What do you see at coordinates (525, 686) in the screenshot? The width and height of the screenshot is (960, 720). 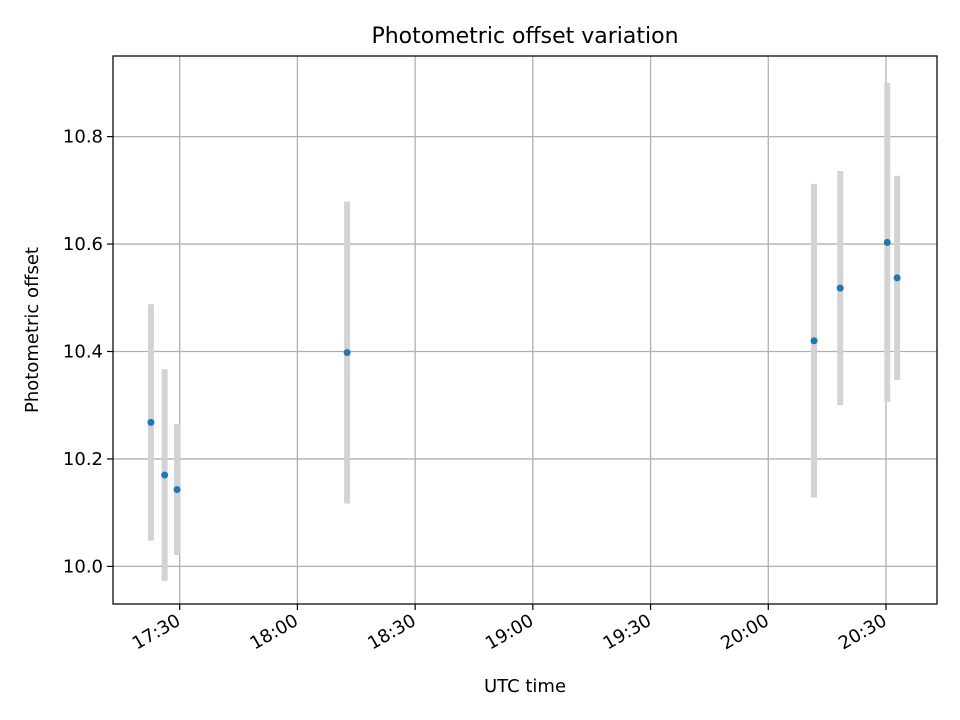 I see `x-axis-label: UTC time` at bounding box center [525, 686].